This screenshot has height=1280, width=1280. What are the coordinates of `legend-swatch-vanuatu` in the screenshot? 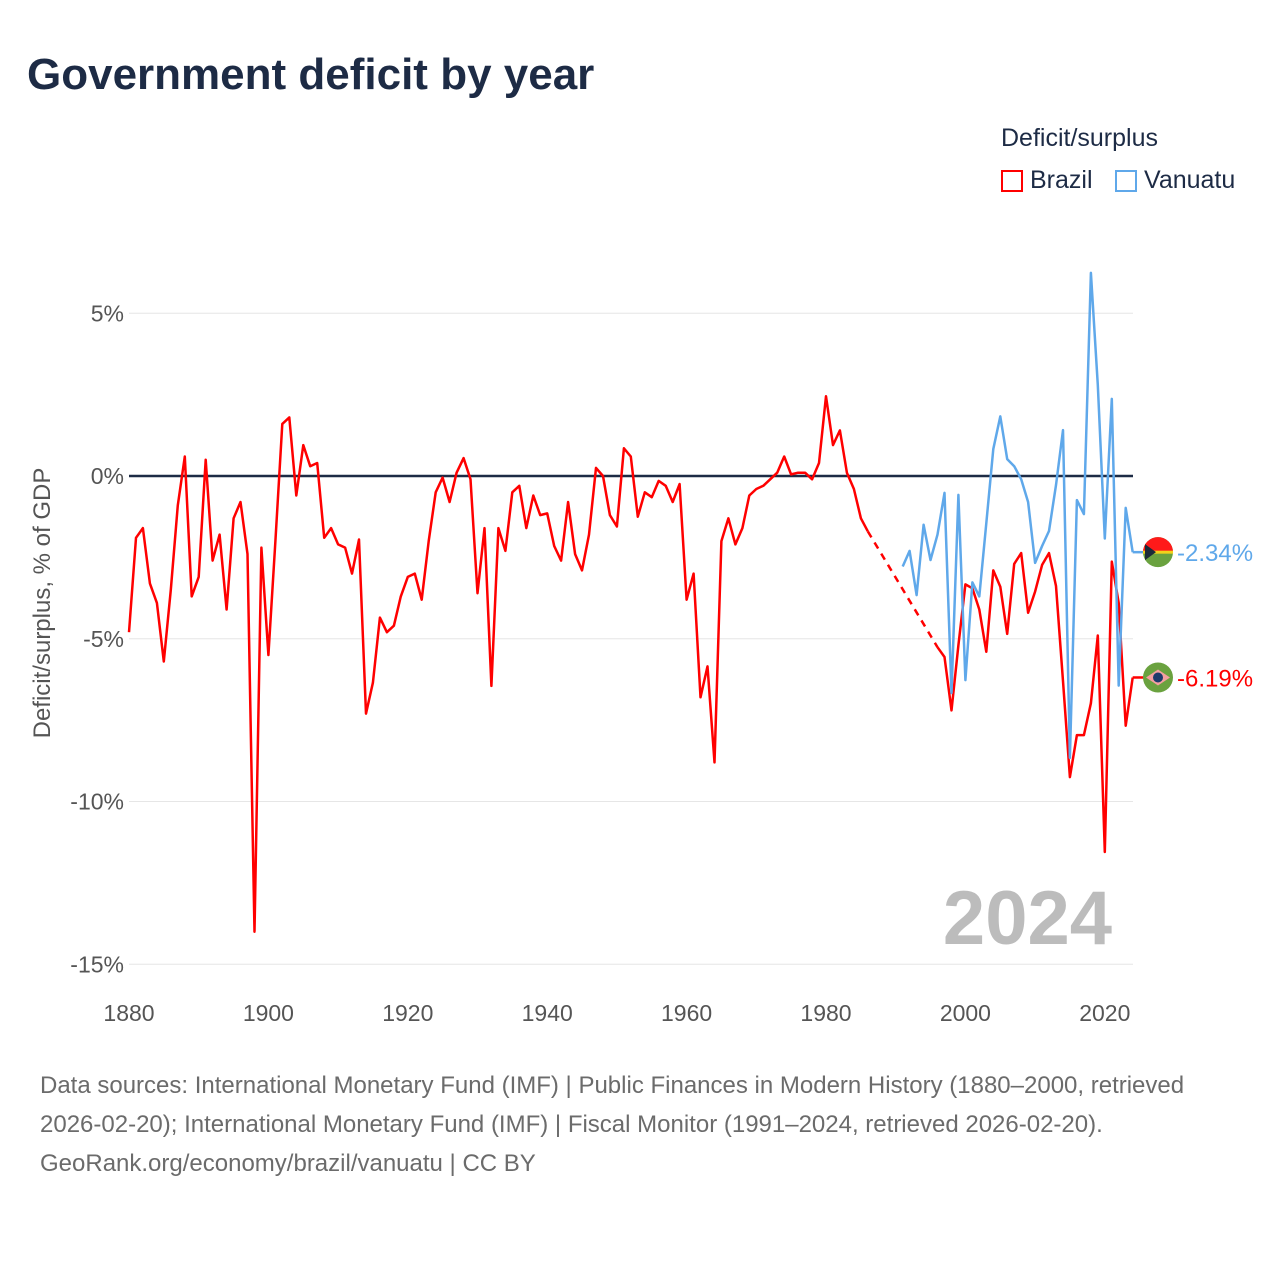 It's located at (1126, 180).